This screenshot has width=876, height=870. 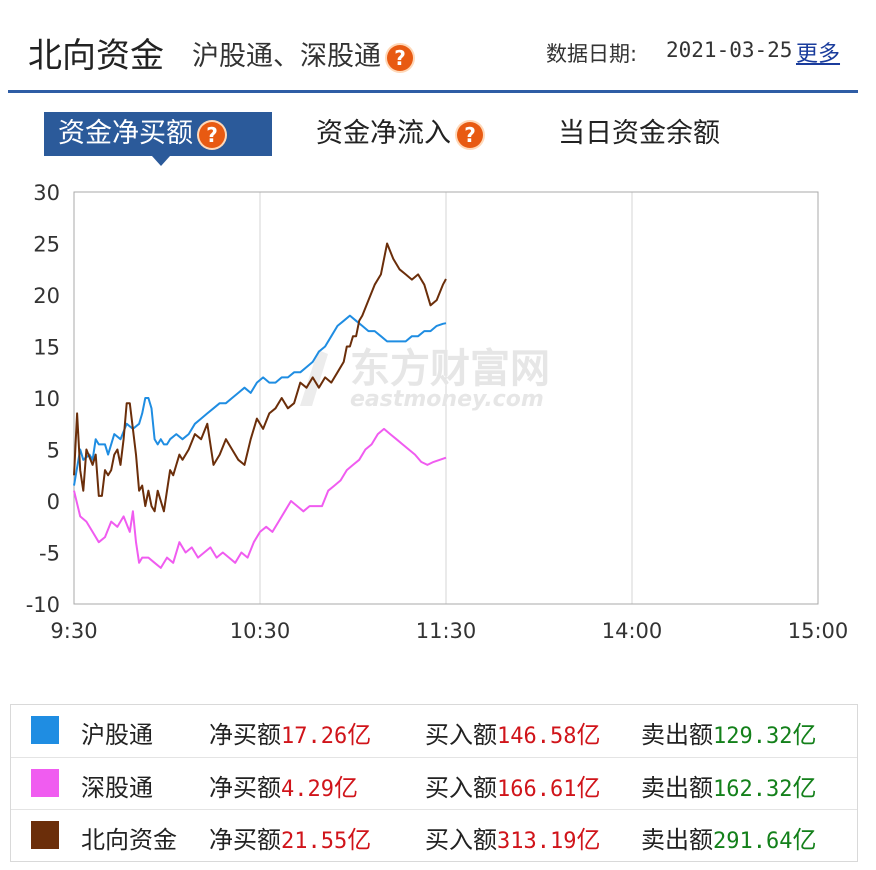 I want to click on x-tick-label: 10:30, so click(x=260, y=631).